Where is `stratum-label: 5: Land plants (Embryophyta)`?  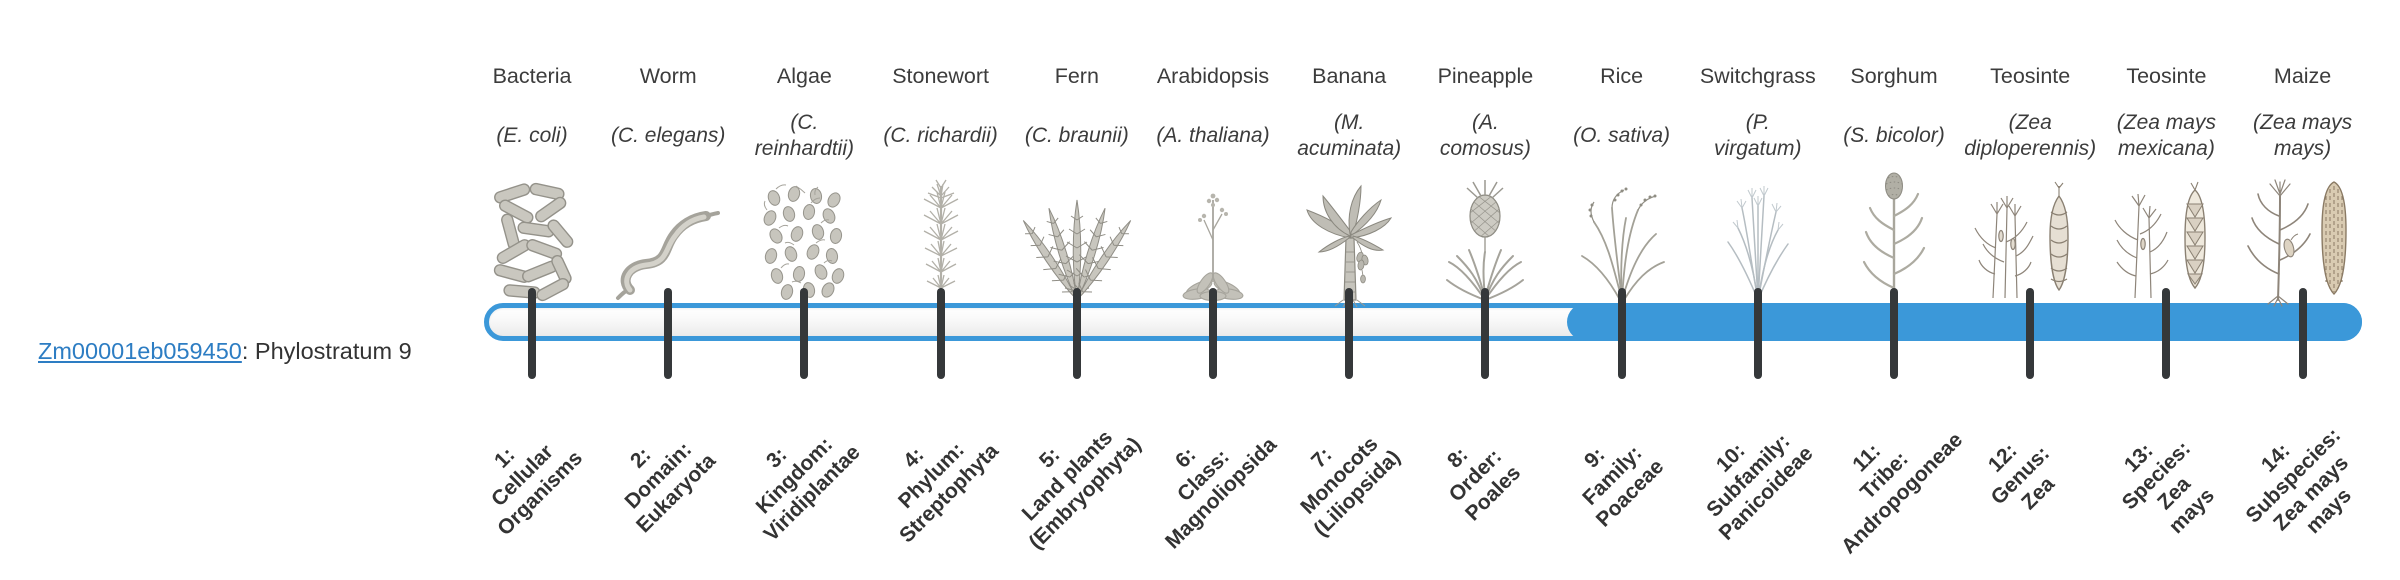 stratum-label: 5: Land plants (Embryophyta) is located at coordinates (1081, 489).